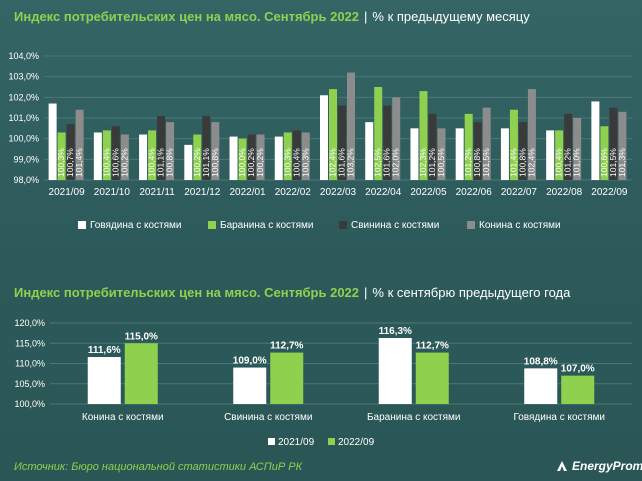 The image size is (642, 481). I want to click on data-label: 102,4%, so click(531, 162).